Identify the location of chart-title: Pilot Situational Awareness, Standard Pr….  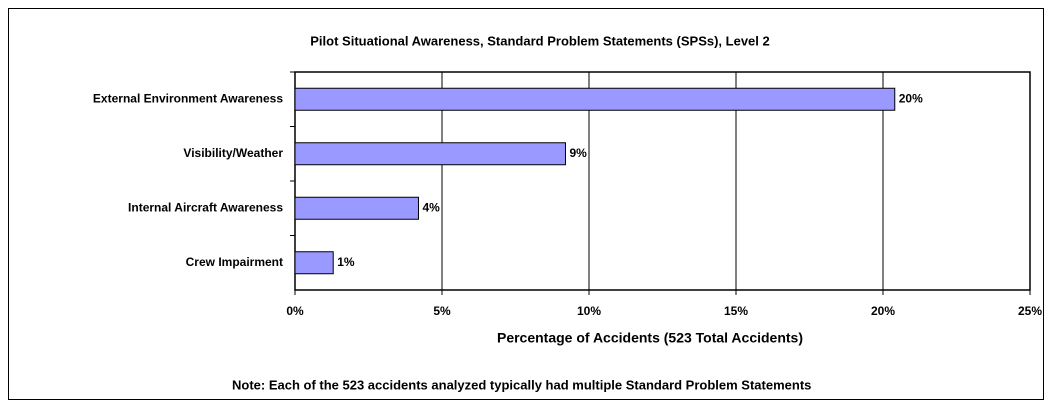
(539, 40).